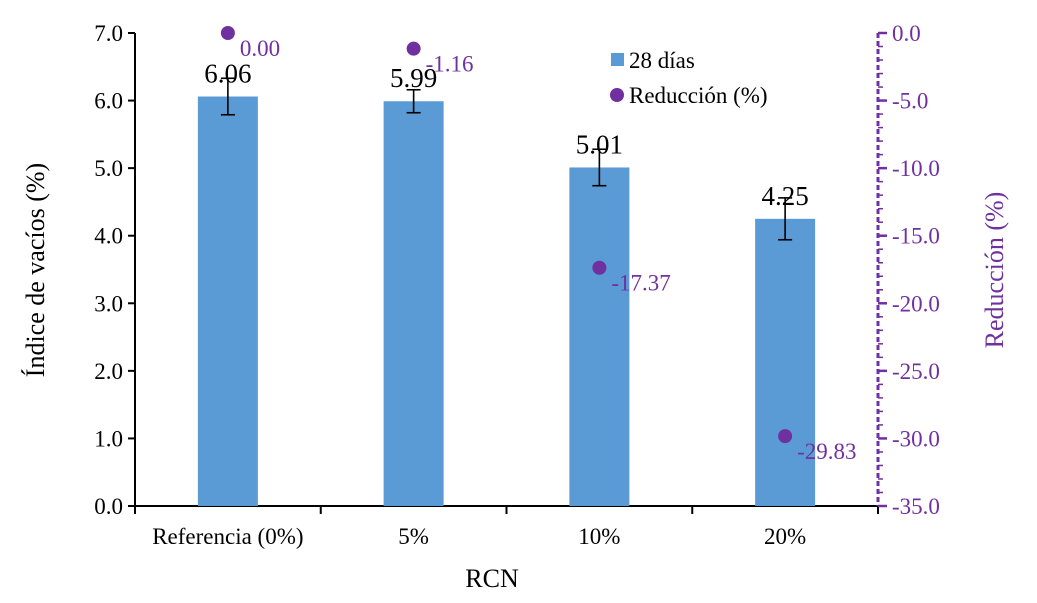 The width and height of the screenshot is (1037, 603). Describe the element at coordinates (994, 270) in the screenshot. I see `y2-axis-title: Reducción (%)` at that location.